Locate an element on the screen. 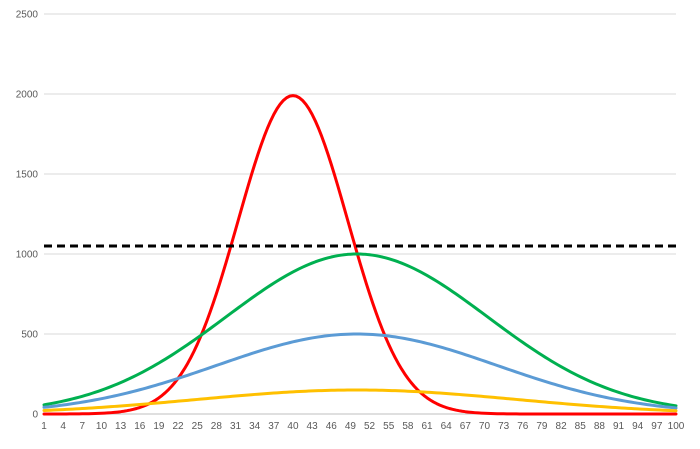 The height and width of the screenshot is (449, 700). x-tick-label: 19 is located at coordinates (159, 426).